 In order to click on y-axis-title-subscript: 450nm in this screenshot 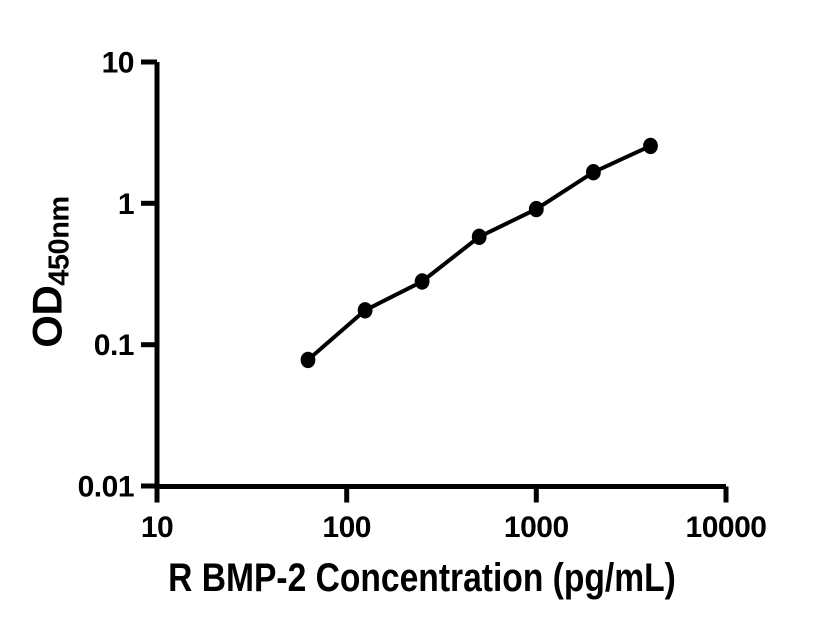, I will do `click(59, 241)`.